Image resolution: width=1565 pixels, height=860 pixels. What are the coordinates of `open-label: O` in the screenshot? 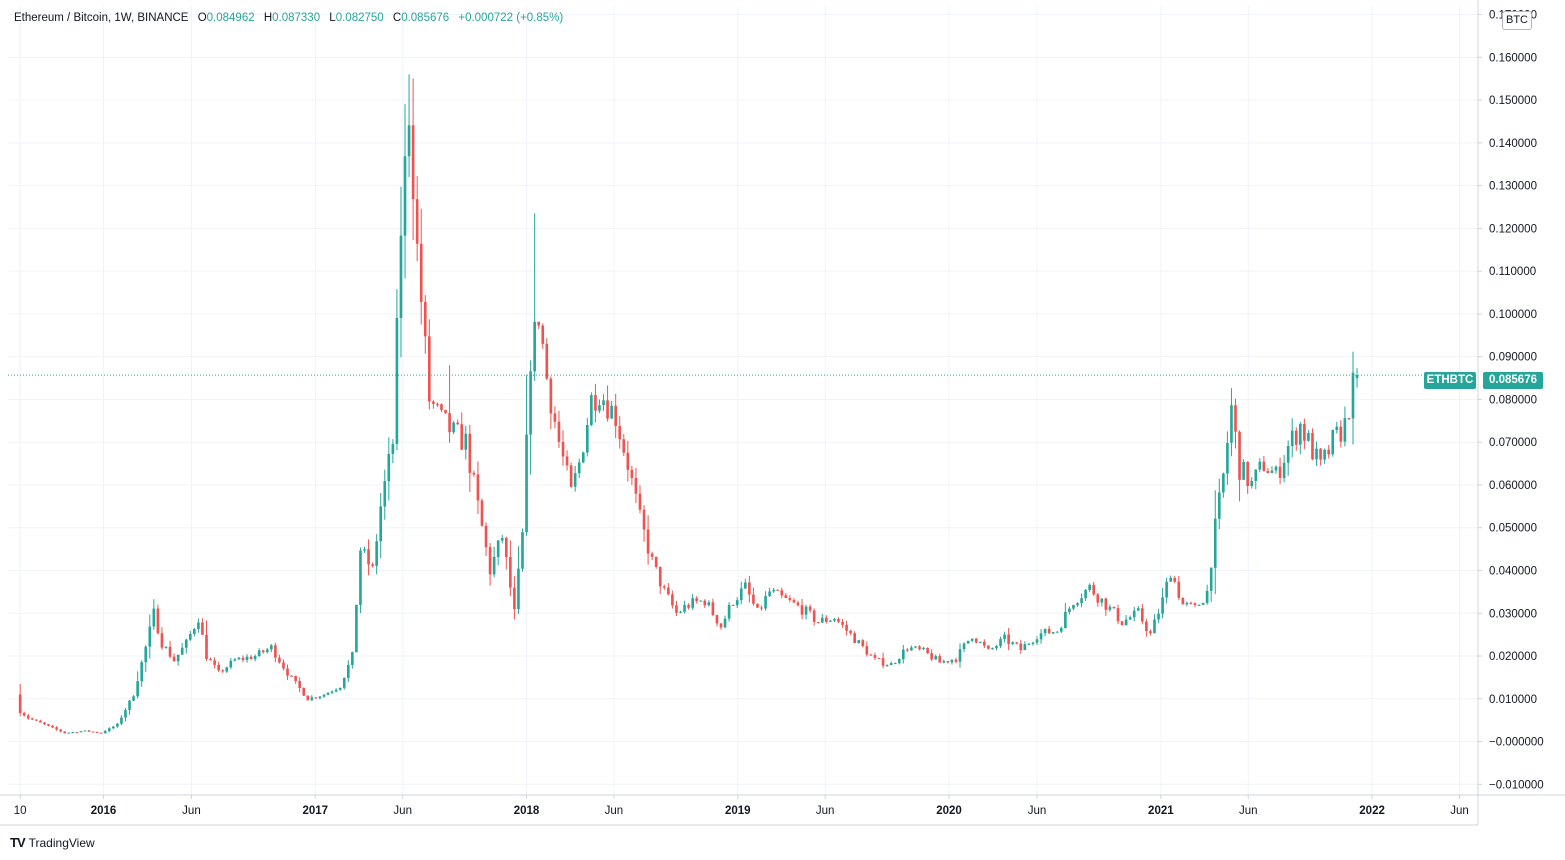 It's located at (202, 18).